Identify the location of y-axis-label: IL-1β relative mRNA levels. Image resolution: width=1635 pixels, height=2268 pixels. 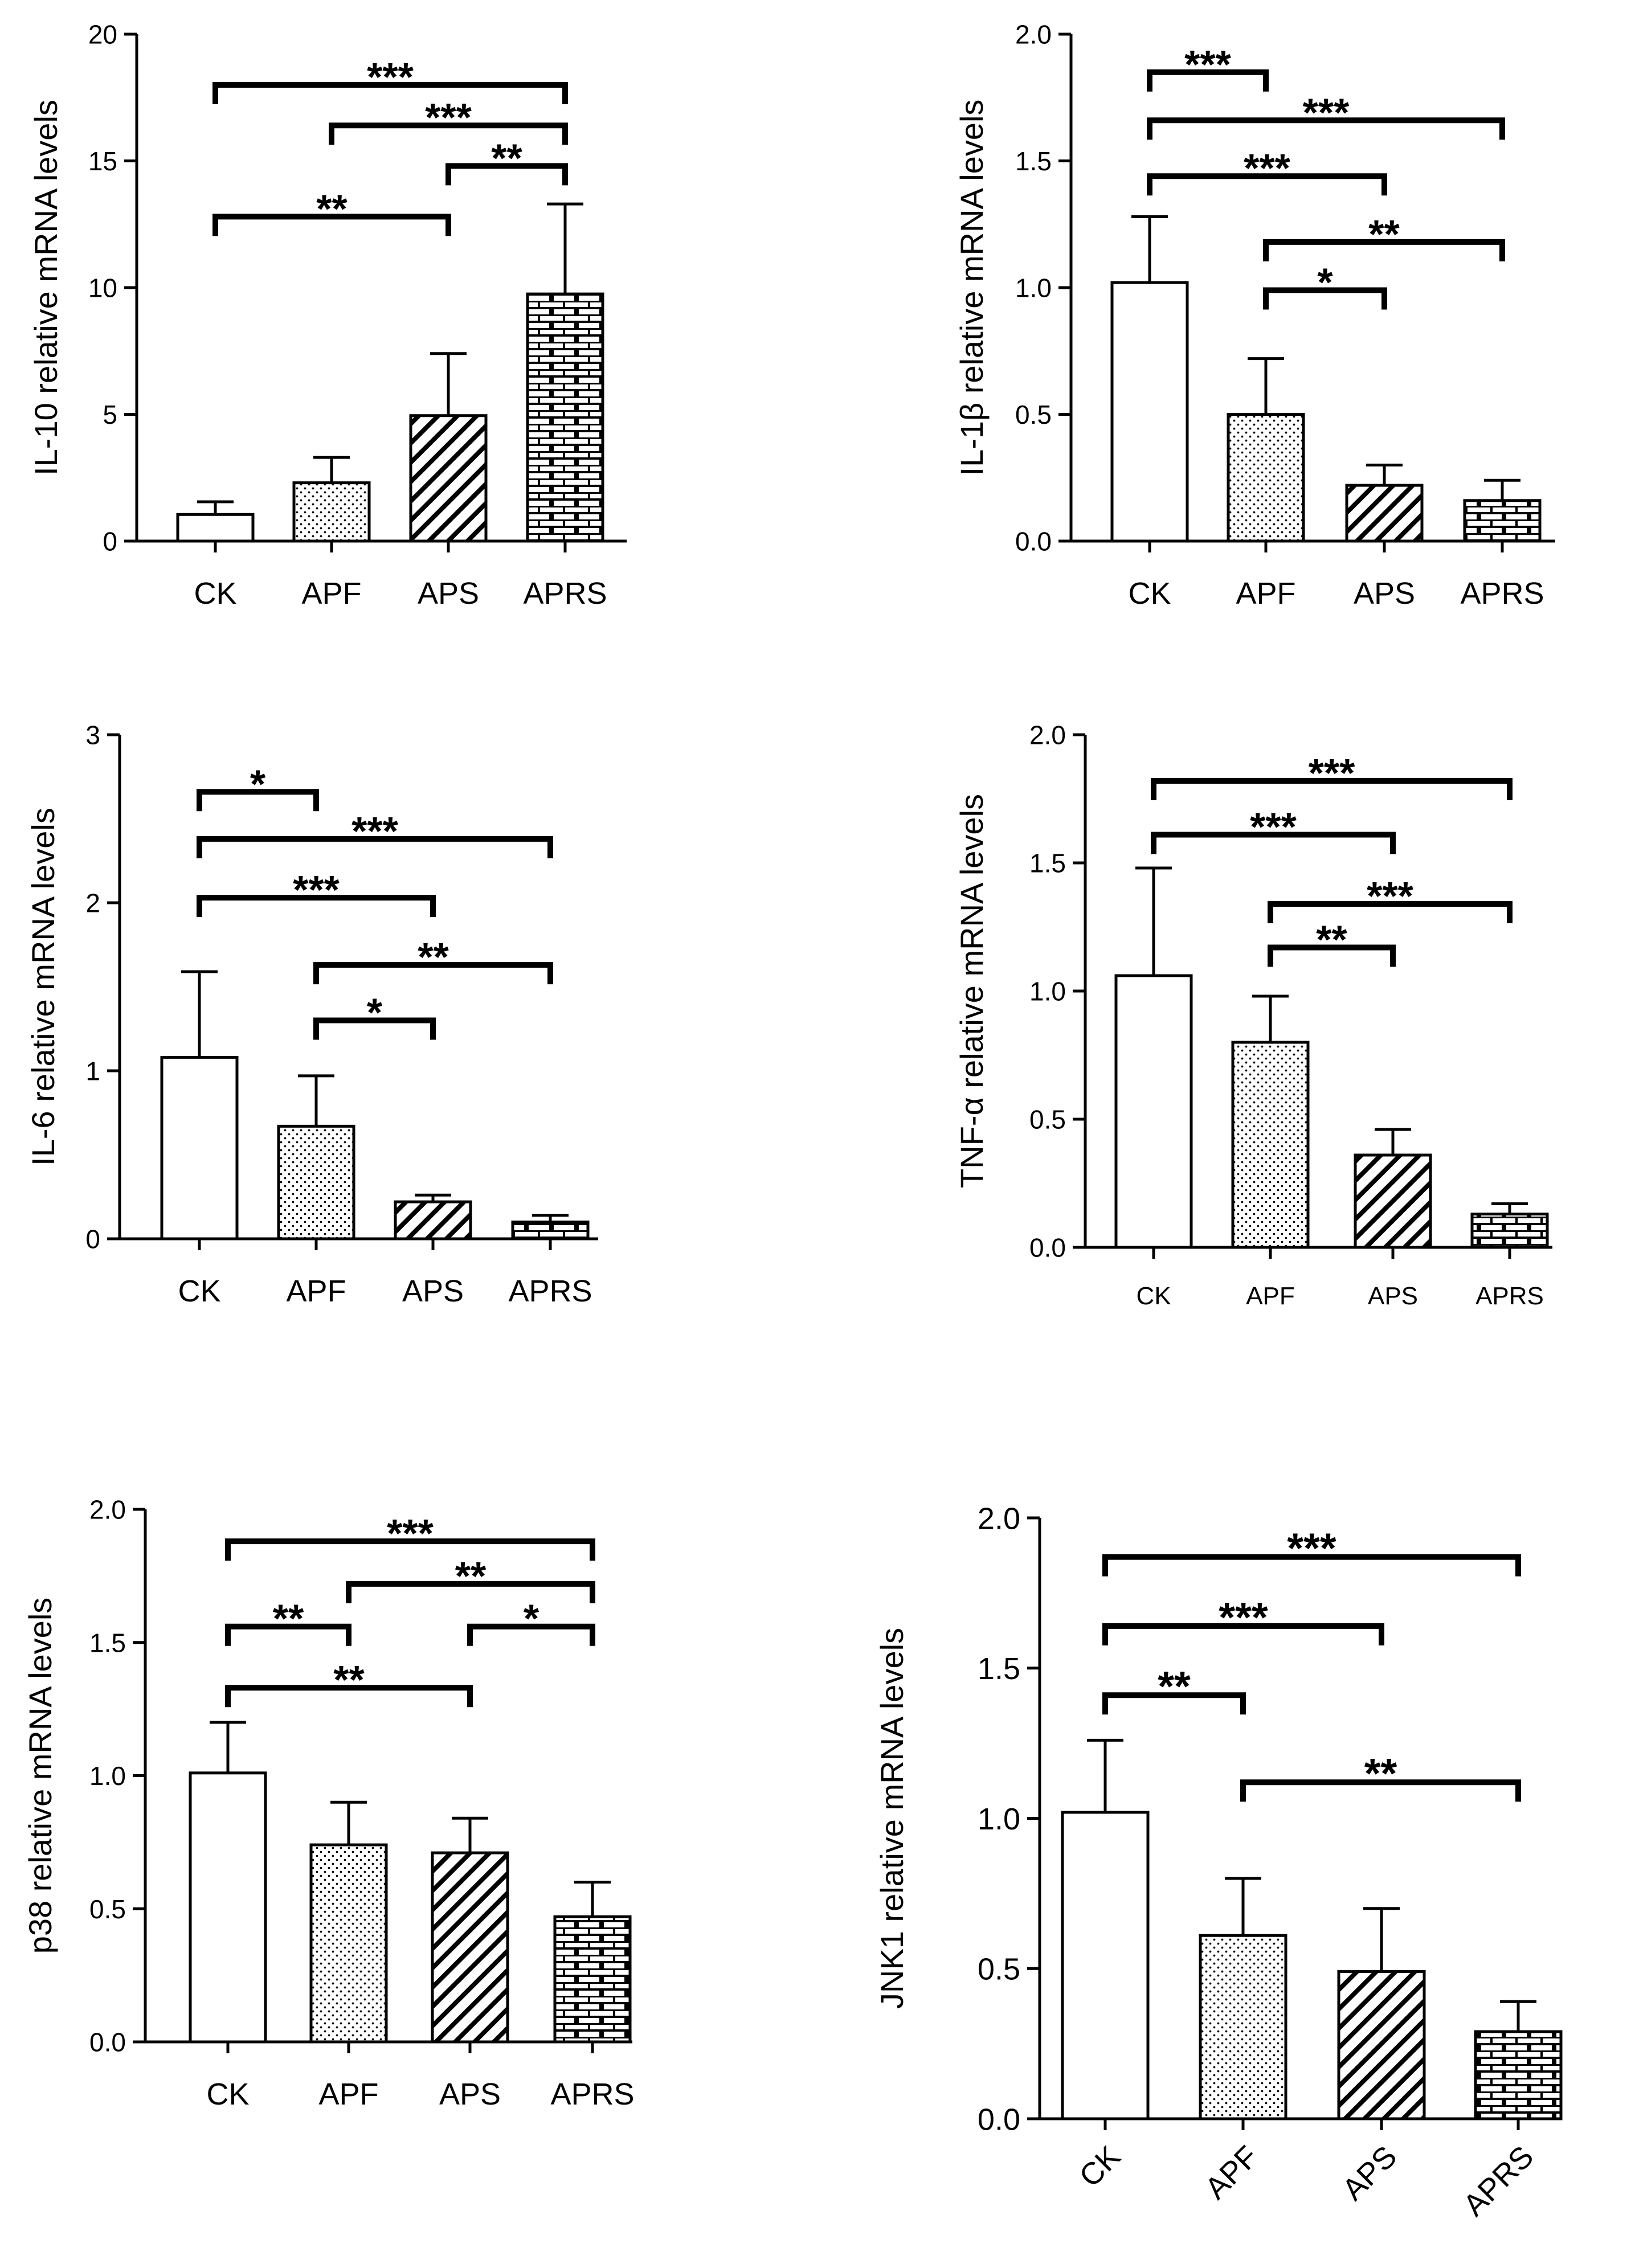
(972, 288).